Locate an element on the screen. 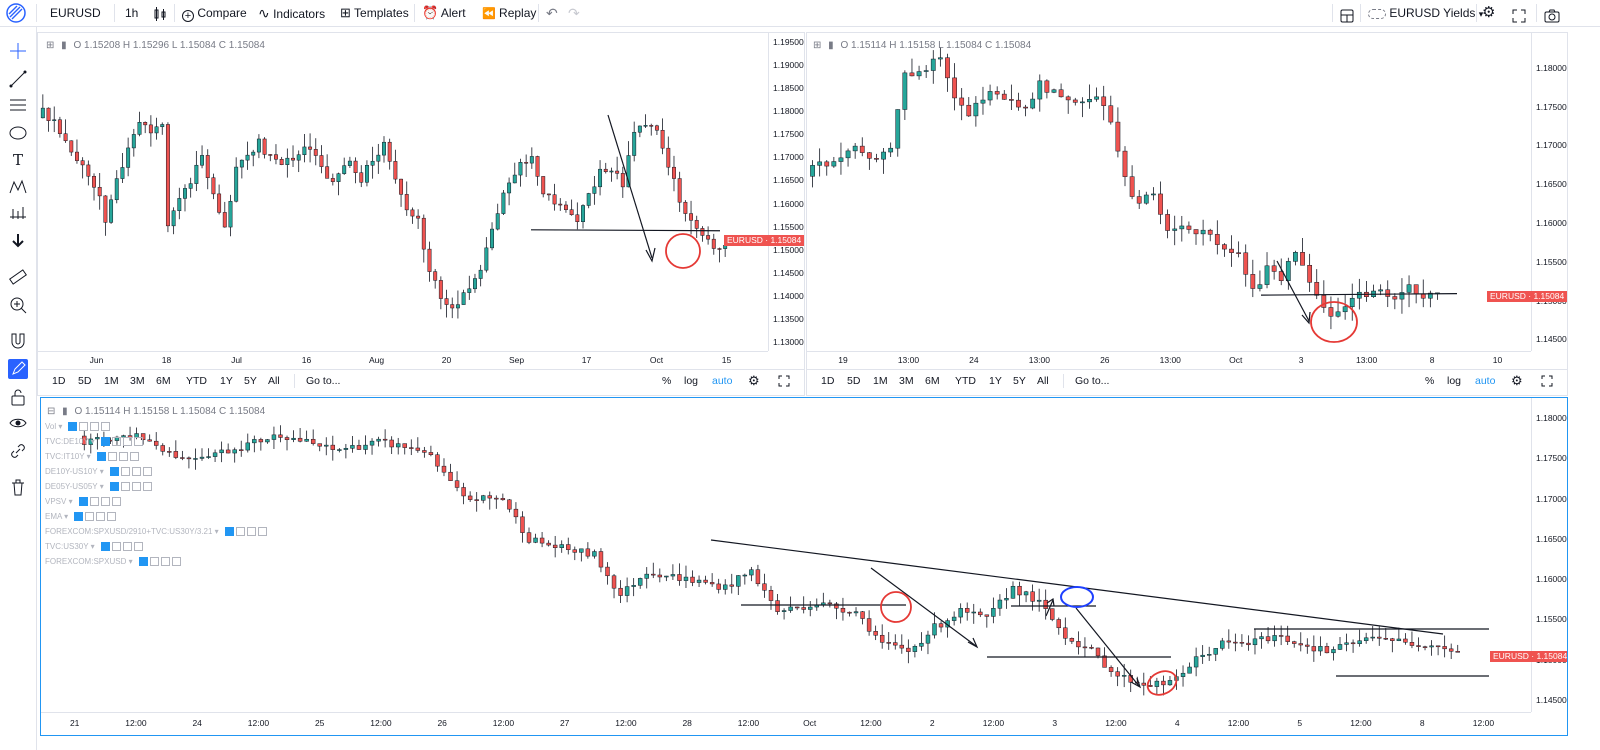 The height and width of the screenshot is (750, 1600). indicator-item: TVC:DE10Y ▾ is located at coordinates (94, 442).